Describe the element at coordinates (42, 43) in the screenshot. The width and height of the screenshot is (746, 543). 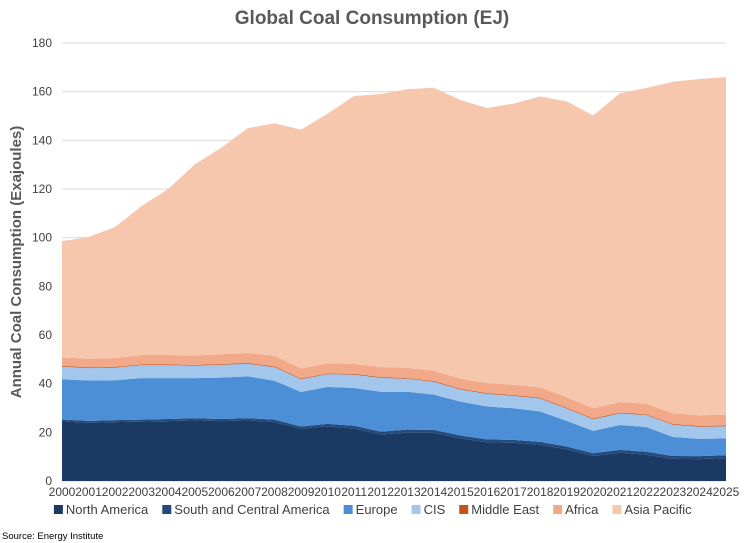
I see `y-tick-label: 180` at that location.